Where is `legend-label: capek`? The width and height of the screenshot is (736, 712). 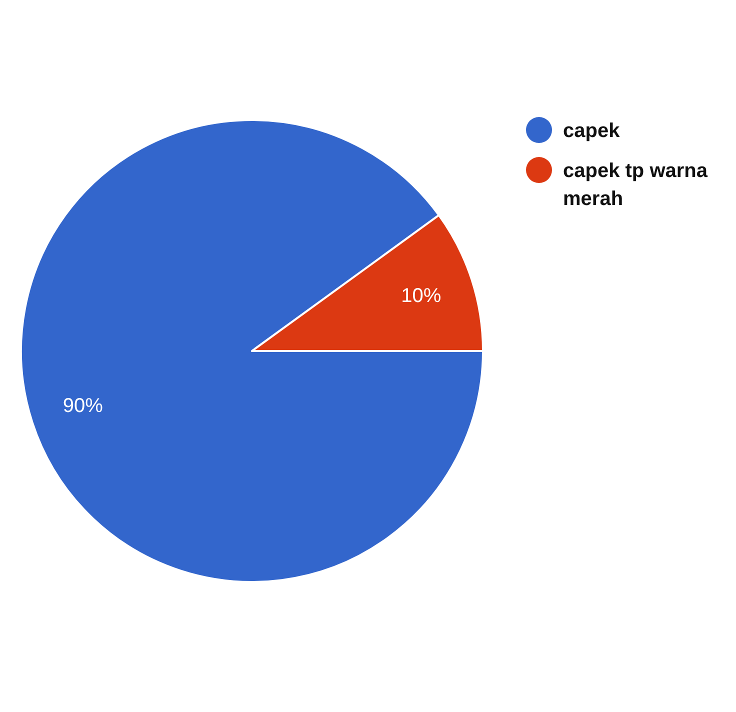
legend-label: capek is located at coordinates (592, 131).